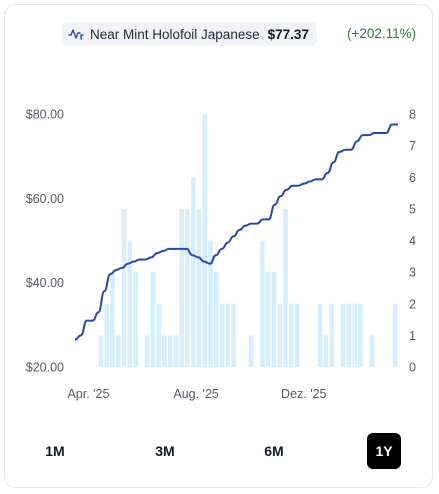 The width and height of the screenshot is (439, 494). Describe the element at coordinates (88, 394) in the screenshot. I see `x-tick-label: Apr. '25` at that location.